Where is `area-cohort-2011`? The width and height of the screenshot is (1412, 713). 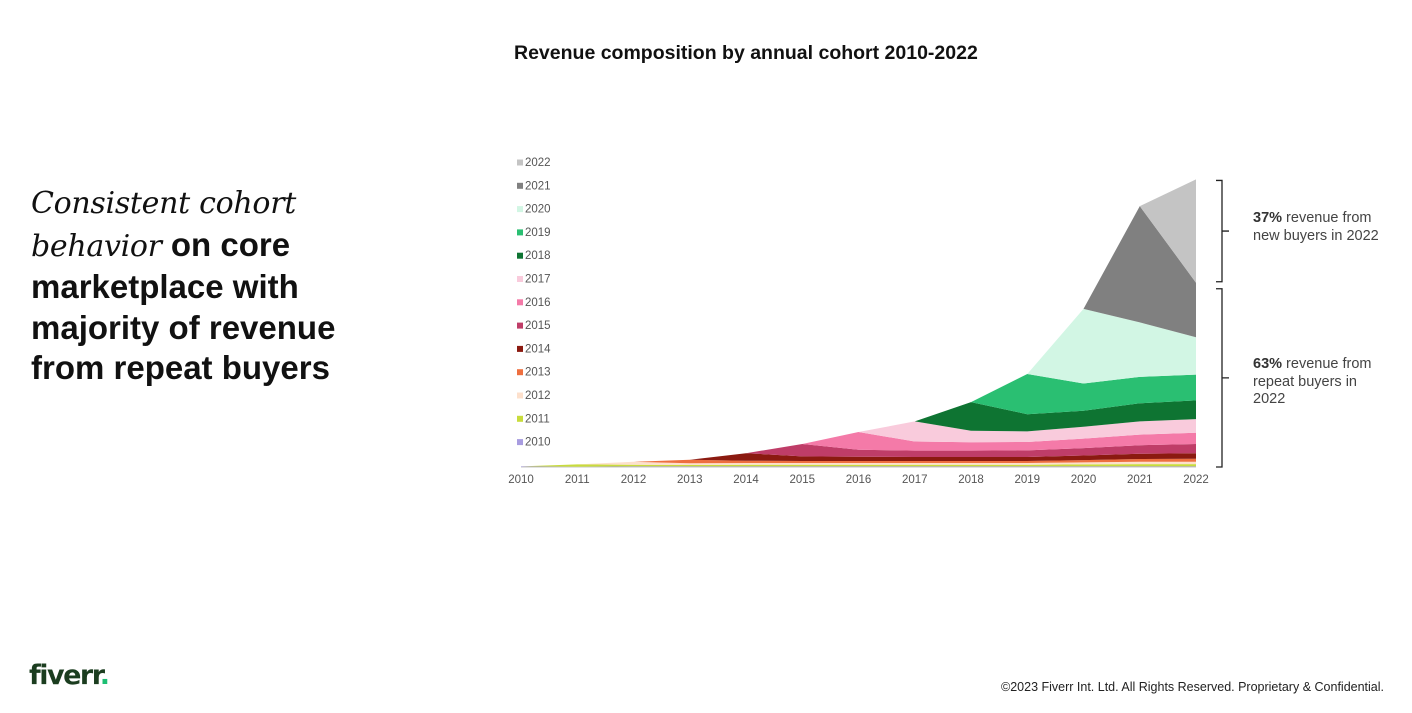
area-cohort-2011 is located at coordinates (858, 465).